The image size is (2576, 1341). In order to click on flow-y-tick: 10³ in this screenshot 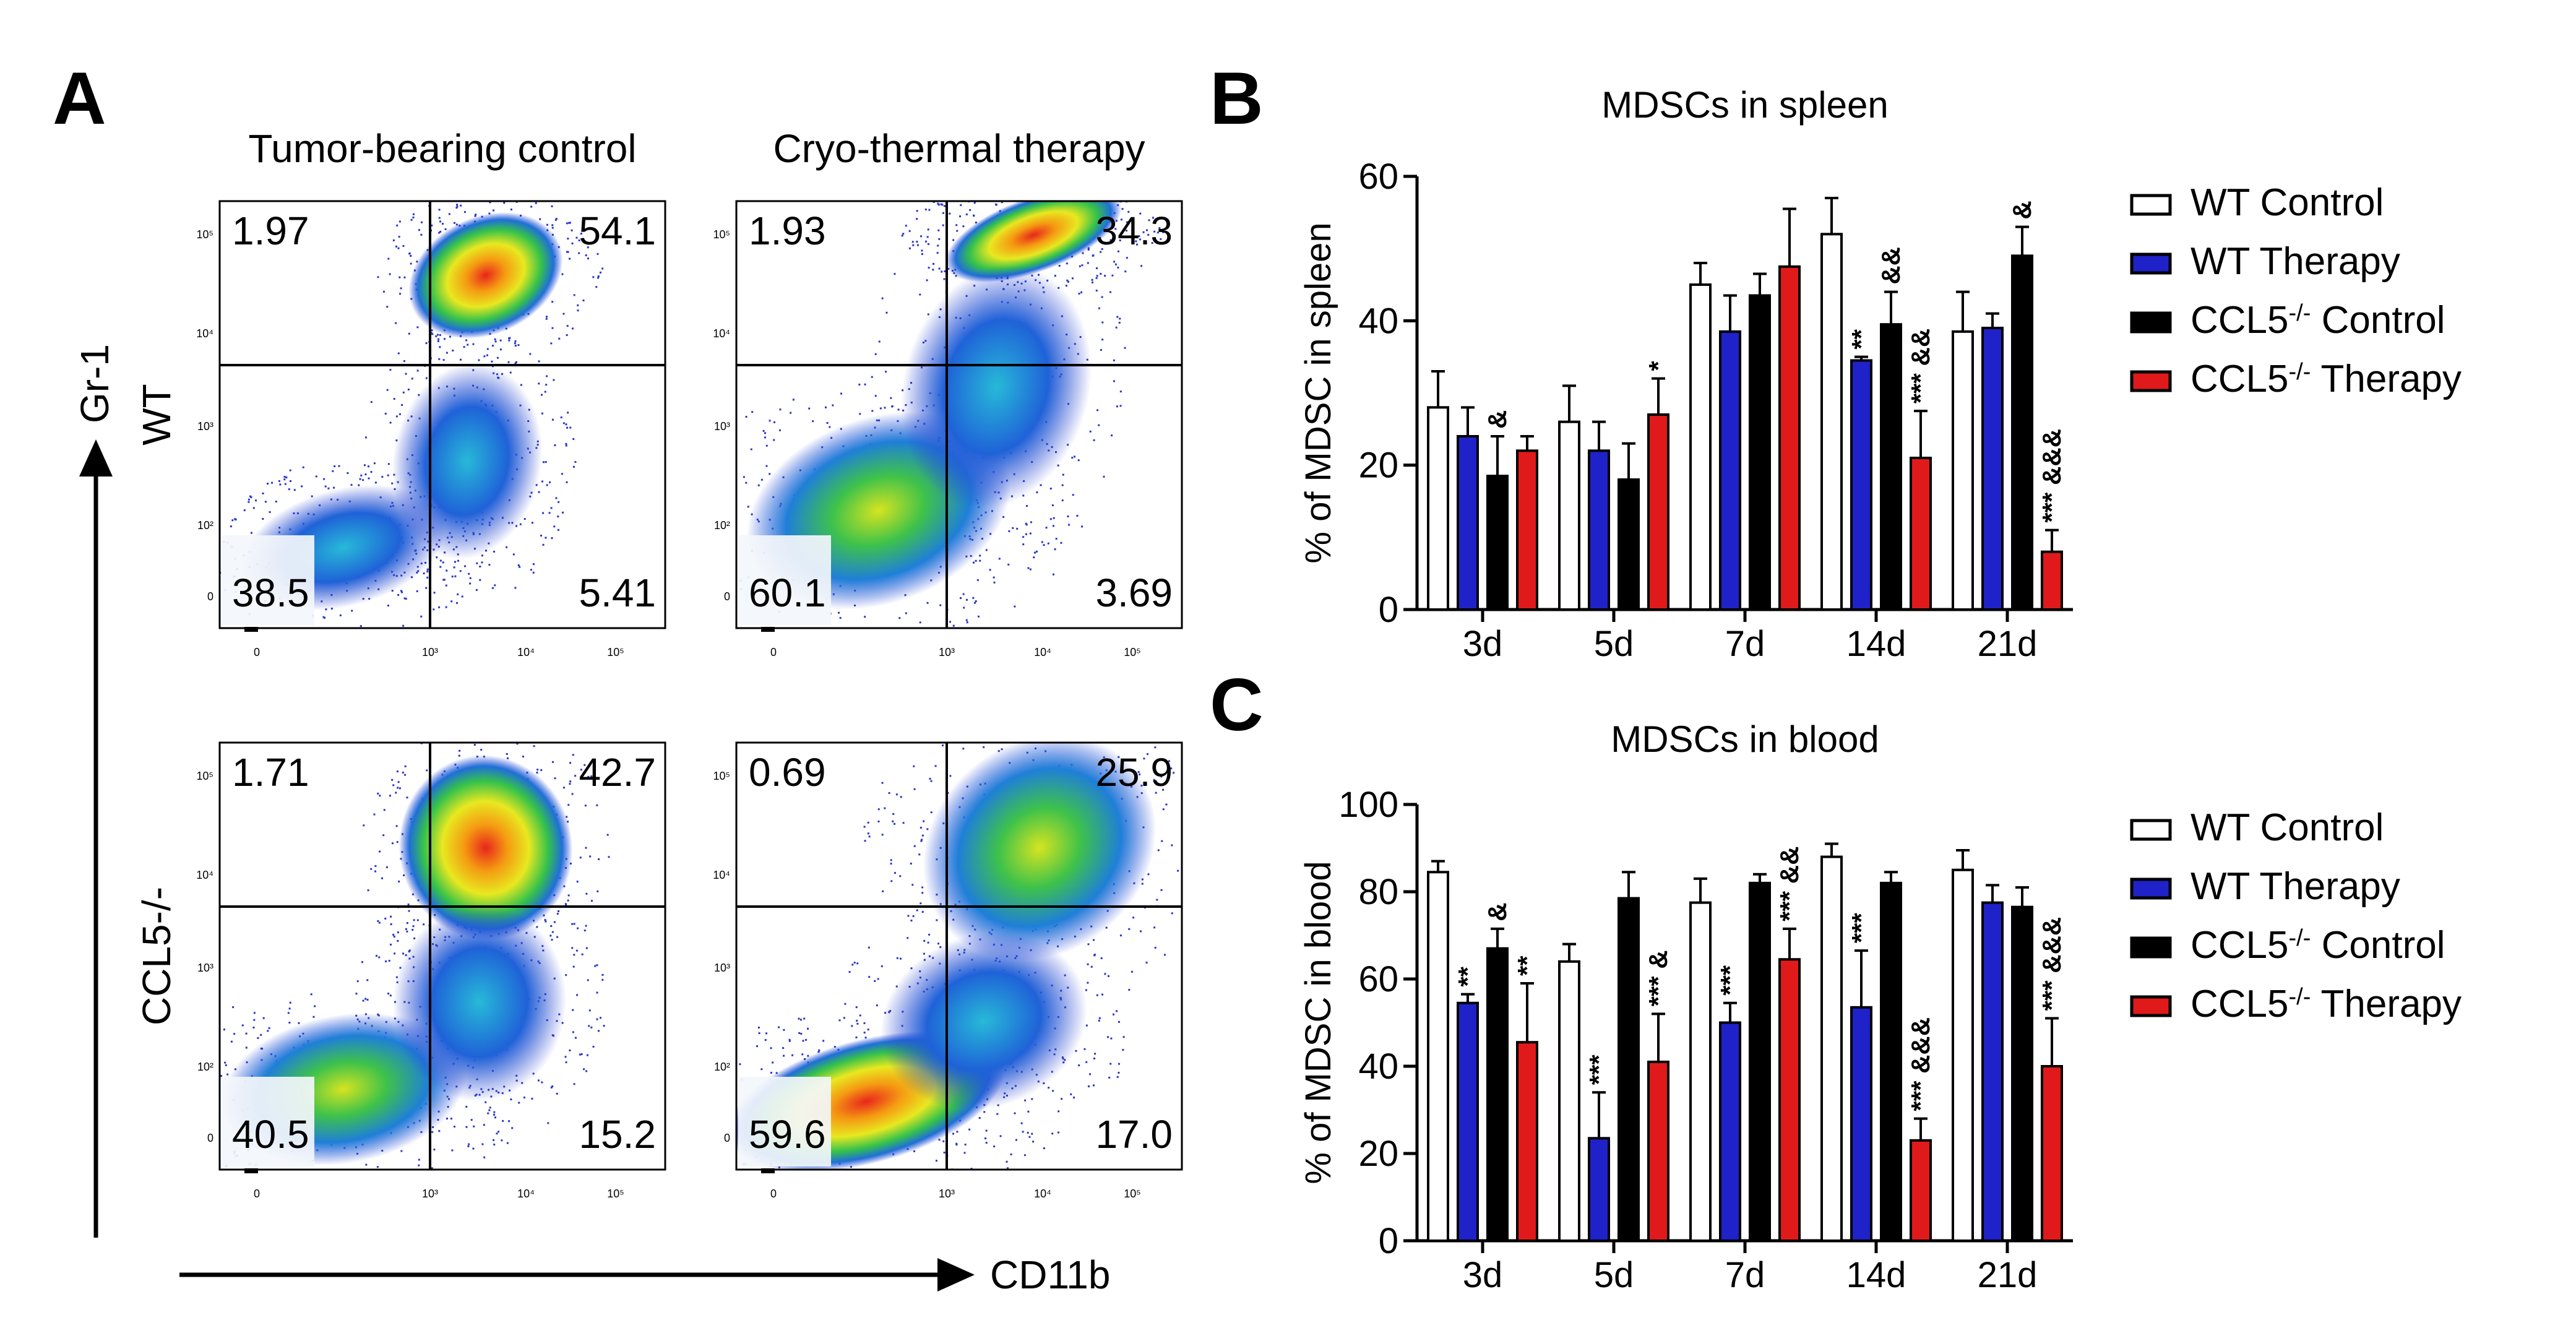, I will do `click(205, 426)`.